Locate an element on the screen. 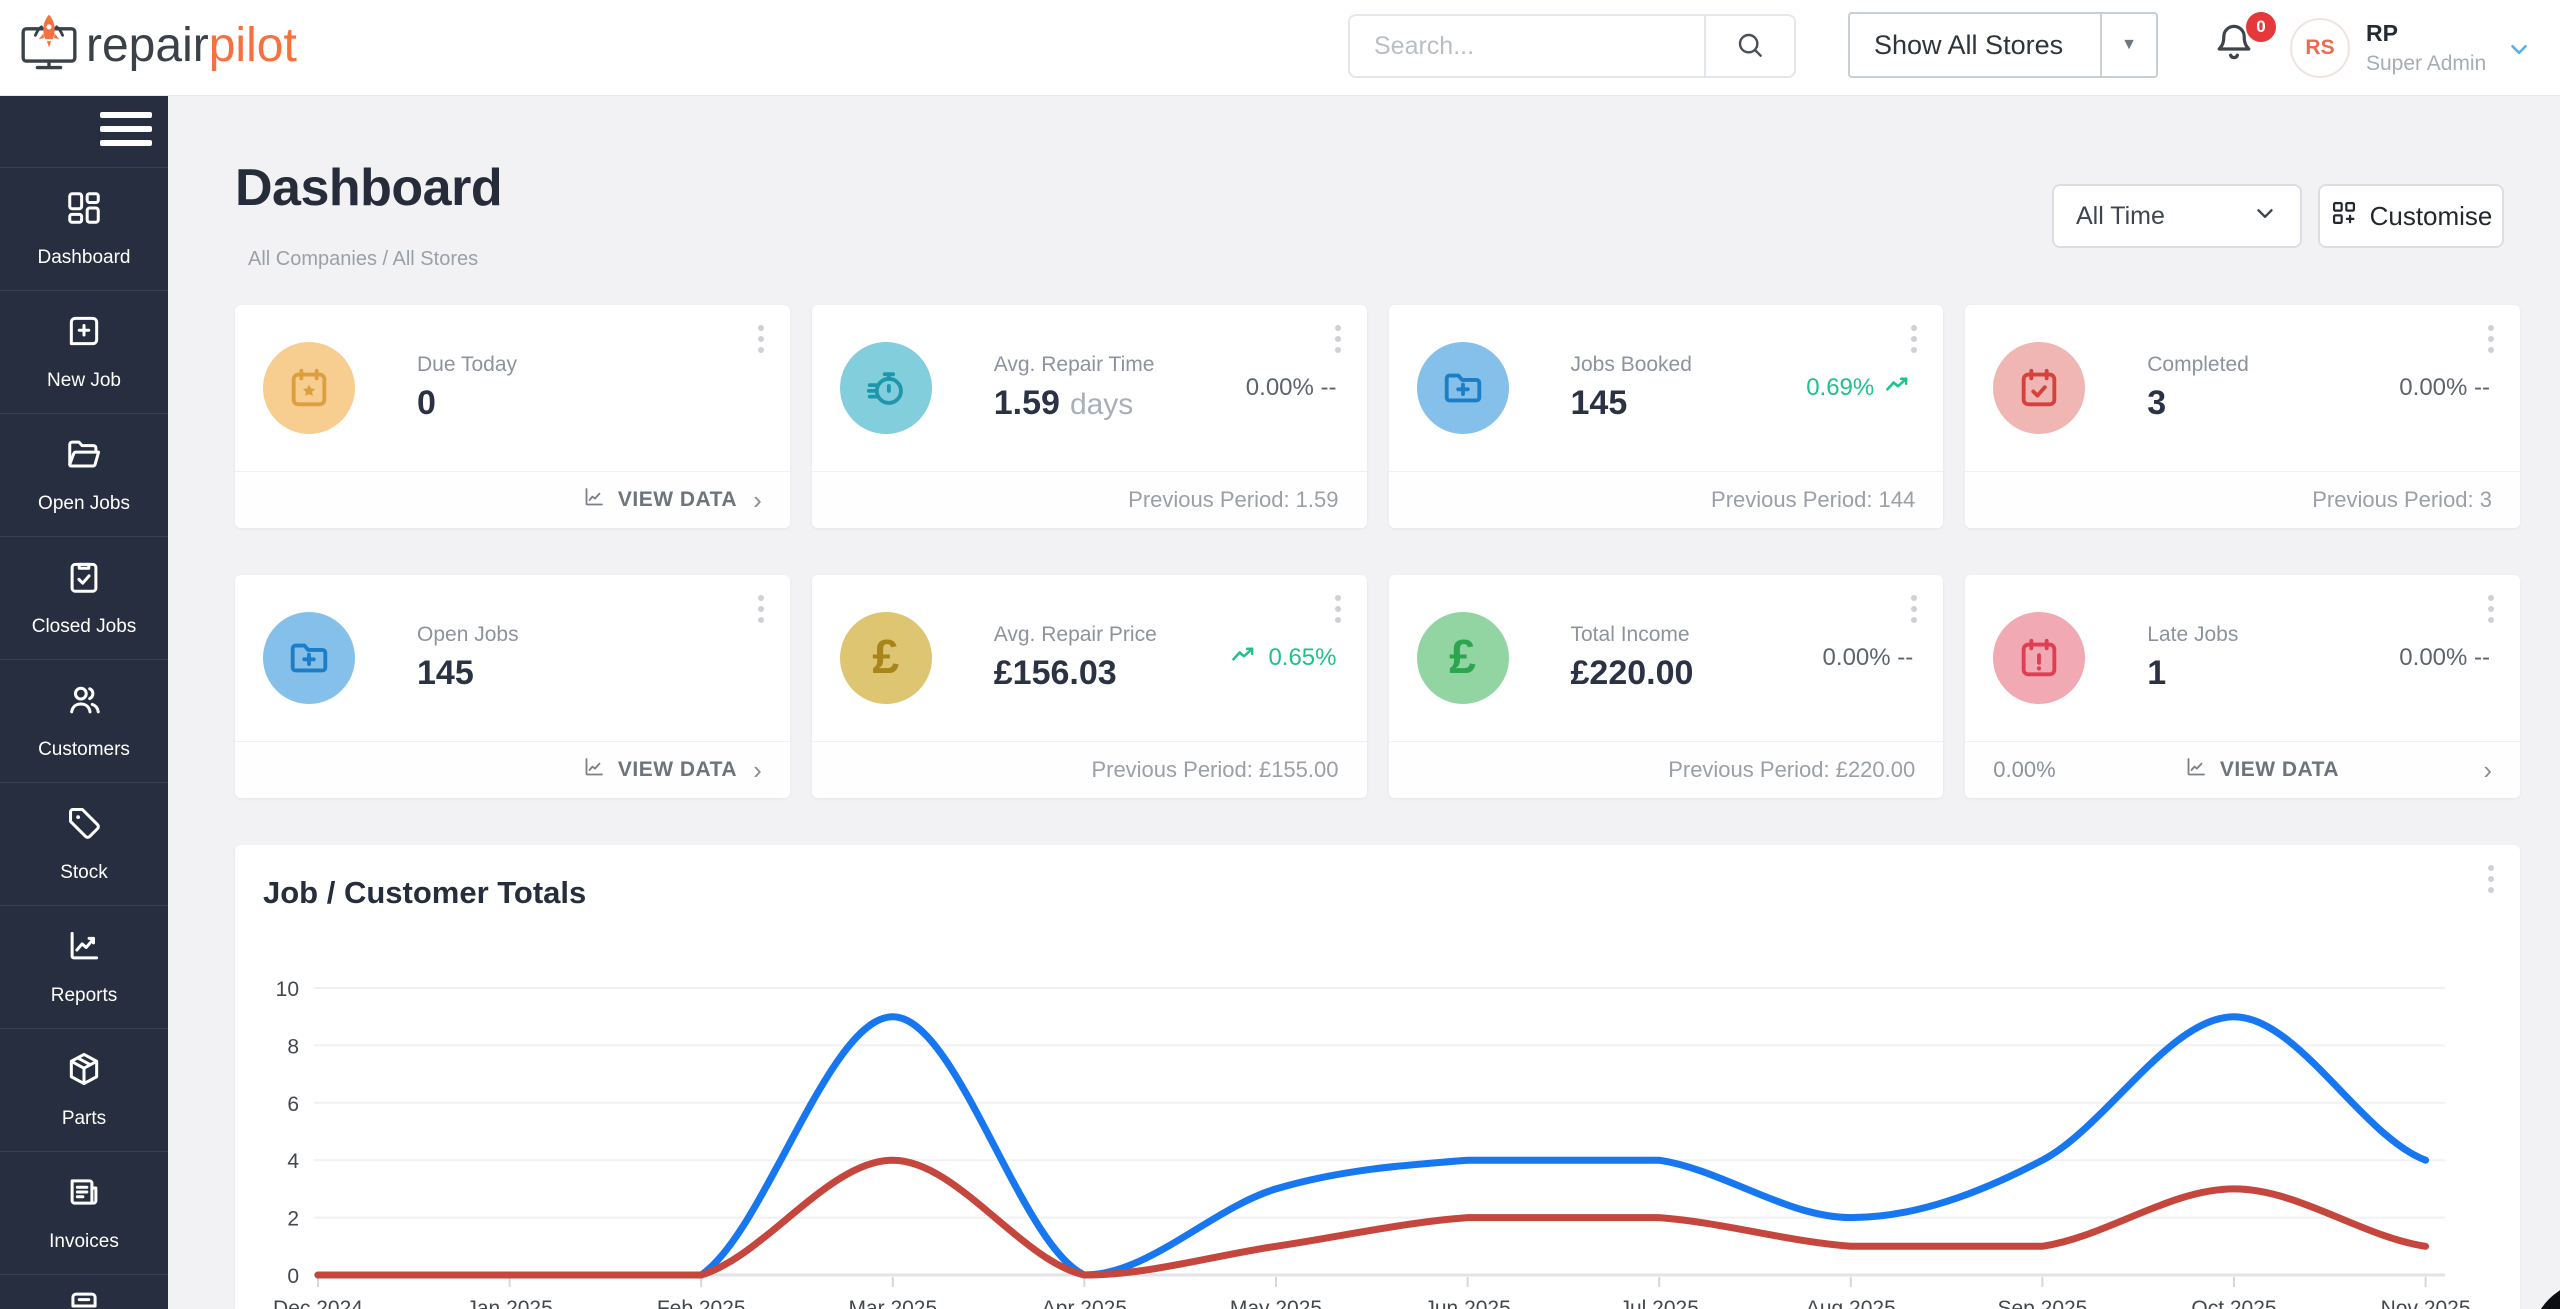  svg-text: Sep 2025 is located at coordinates (2042, 1303).